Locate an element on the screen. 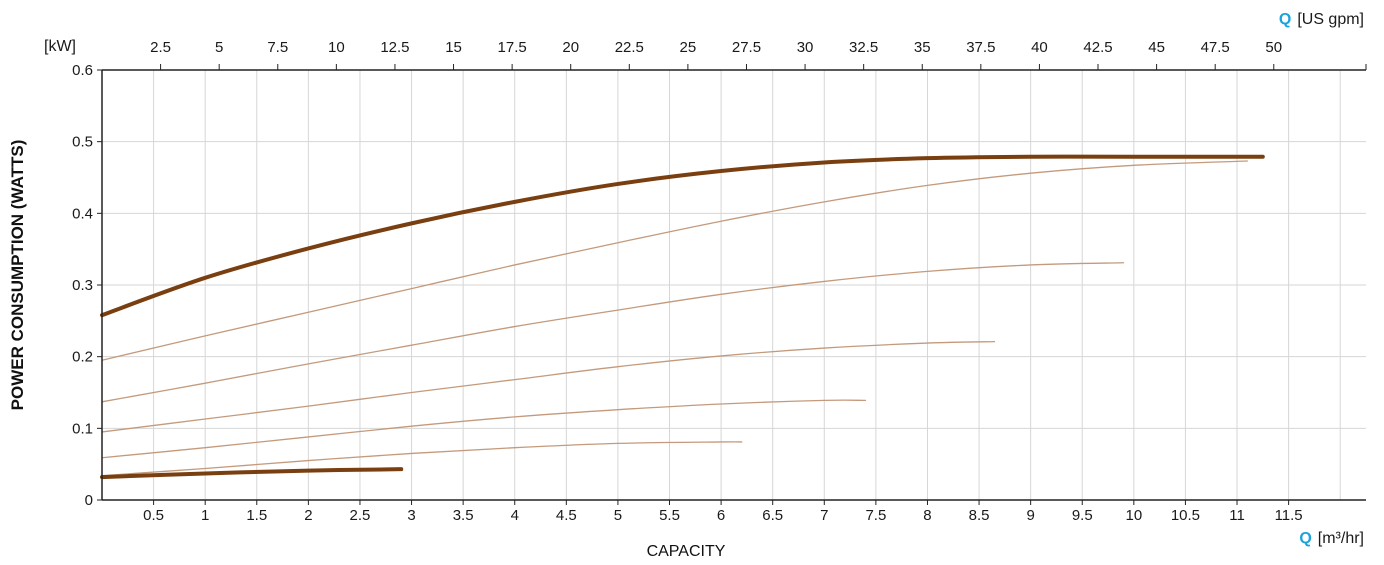 The image size is (1384, 565). x-tick-label: 2.5 is located at coordinates (360, 515).